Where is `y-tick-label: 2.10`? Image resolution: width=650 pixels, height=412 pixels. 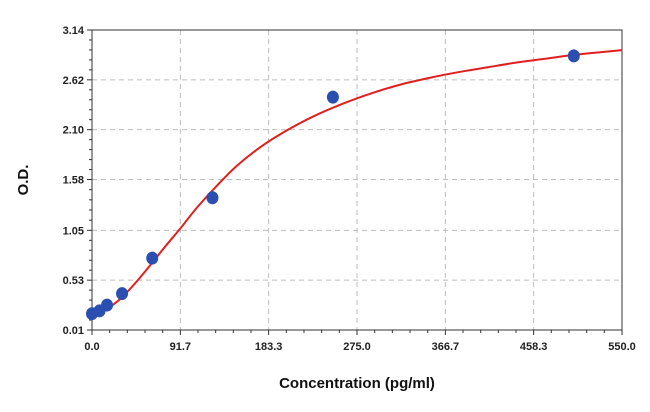 y-tick-label: 2.10 is located at coordinates (73, 131).